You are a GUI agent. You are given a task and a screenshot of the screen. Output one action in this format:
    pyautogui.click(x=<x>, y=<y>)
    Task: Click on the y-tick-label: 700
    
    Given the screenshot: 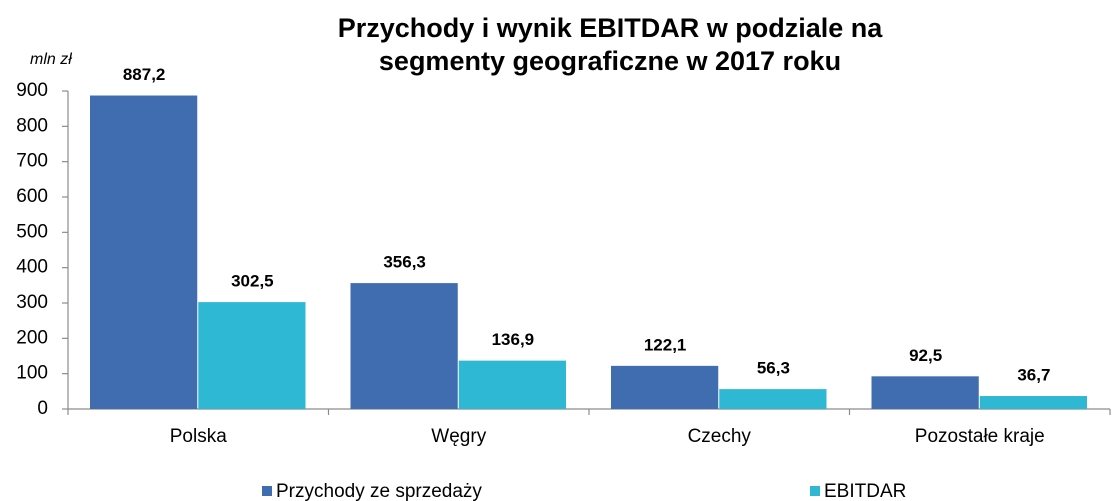 What is the action you would take?
    pyautogui.click(x=32, y=161)
    